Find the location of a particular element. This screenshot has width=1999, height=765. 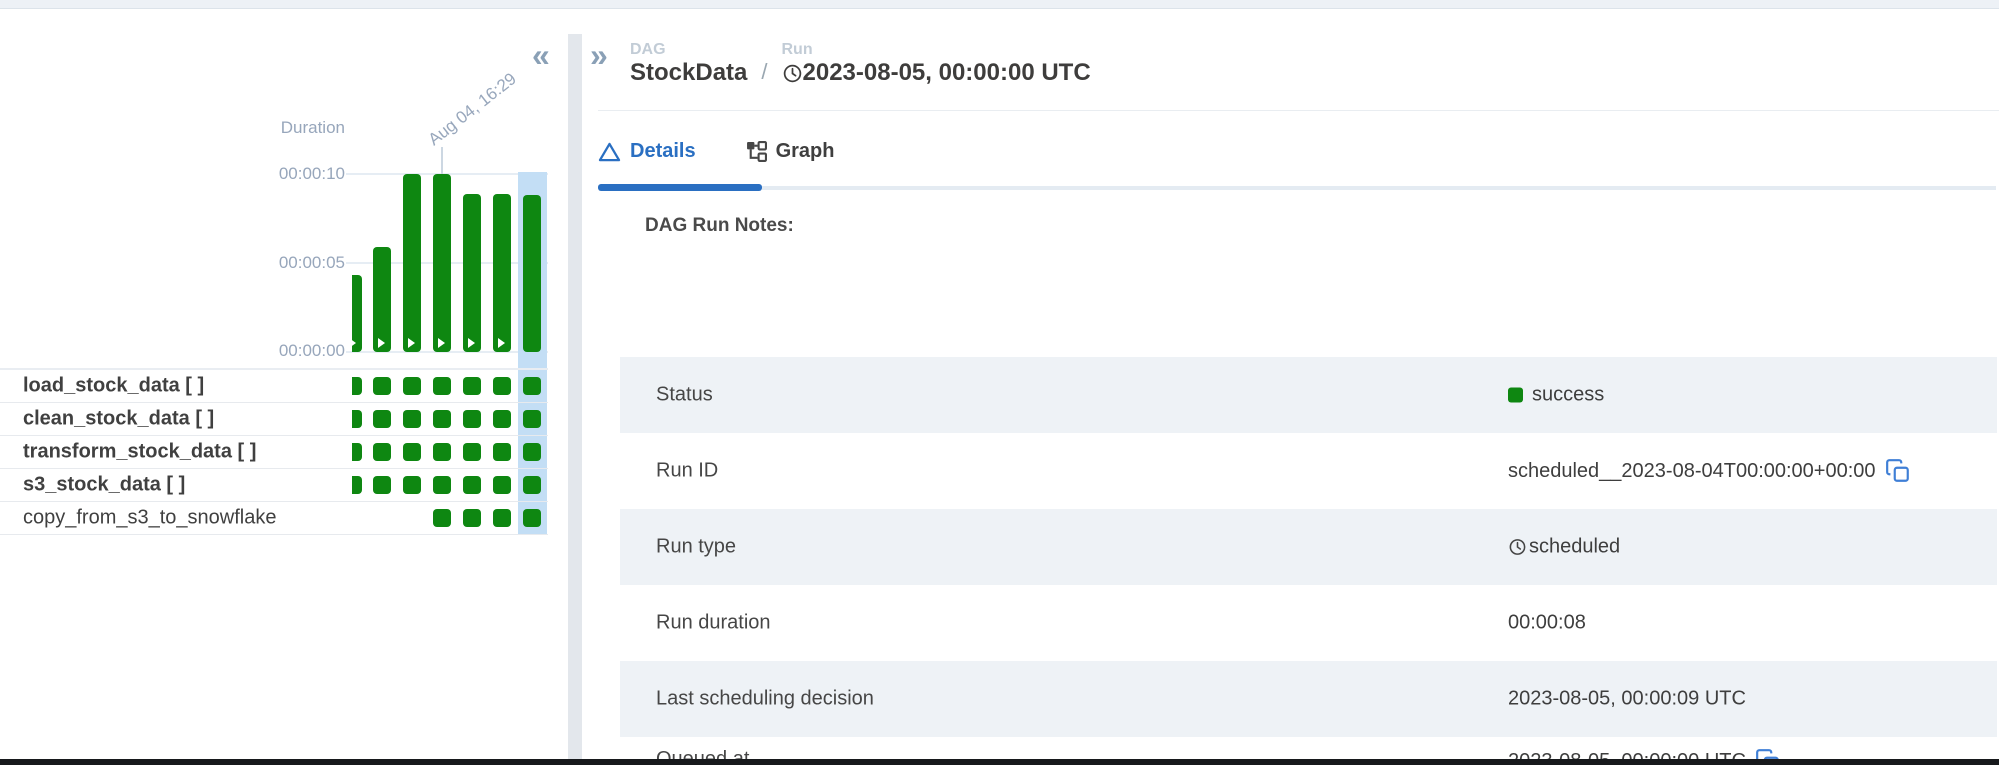

task-row: copy_from_s3_to_snowflake is located at coordinates (274, 518).